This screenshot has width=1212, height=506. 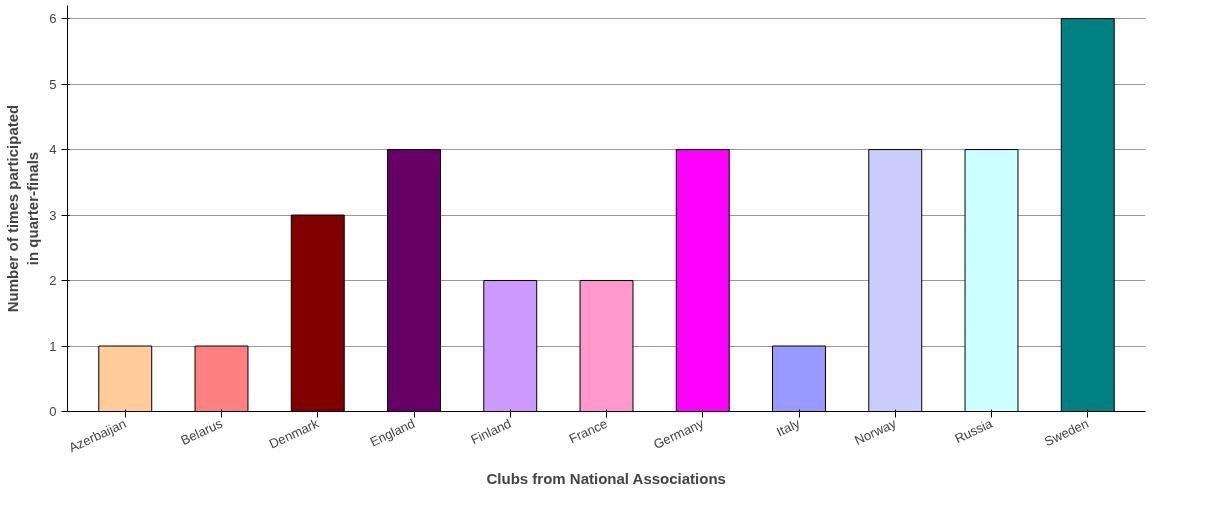 I want to click on x-tick-label: Russia, so click(x=974, y=431).